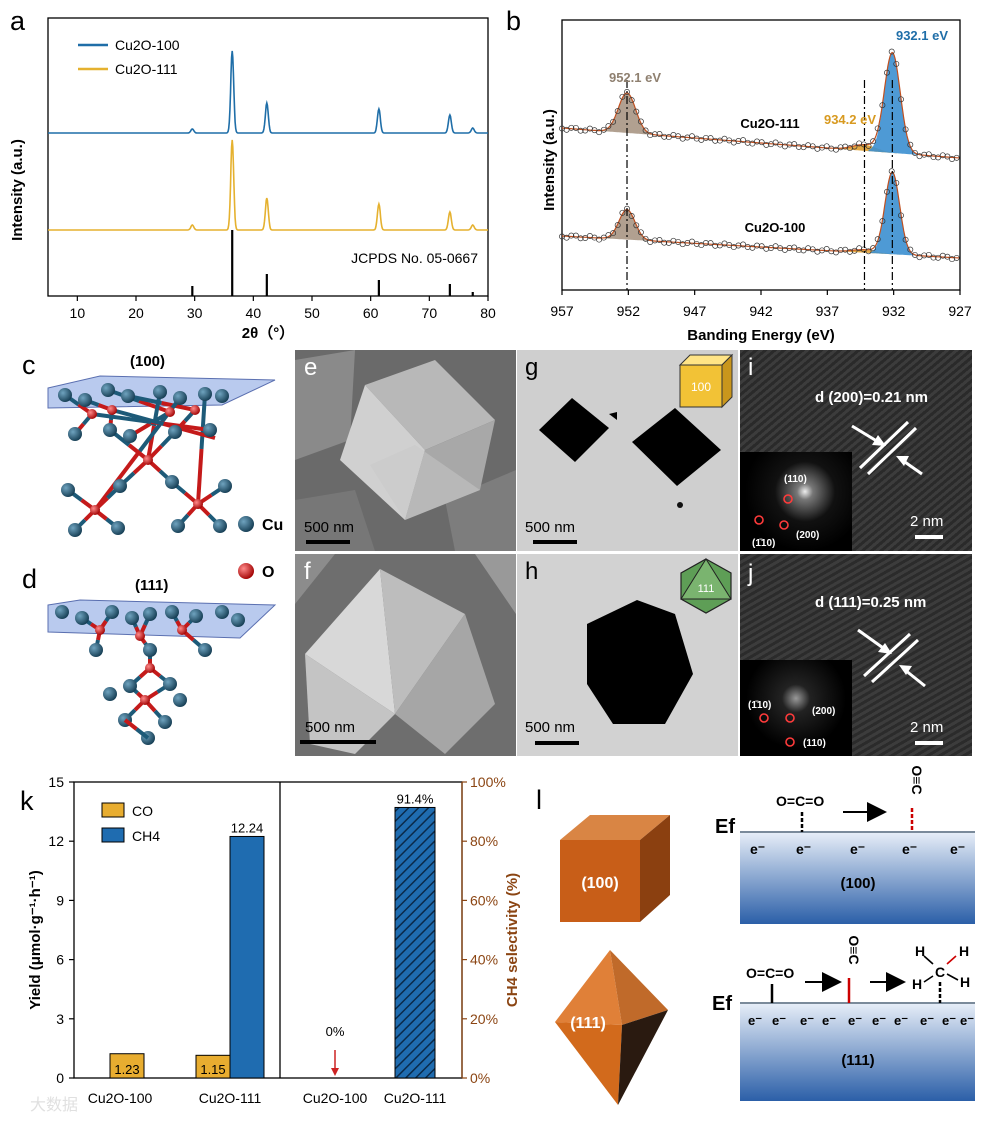 The width and height of the screenshot is (985, 1121). What do you see at coordinates (142, 811) in the screenshot?
I see `legend-co: CO` at bounding box center [142, 811].